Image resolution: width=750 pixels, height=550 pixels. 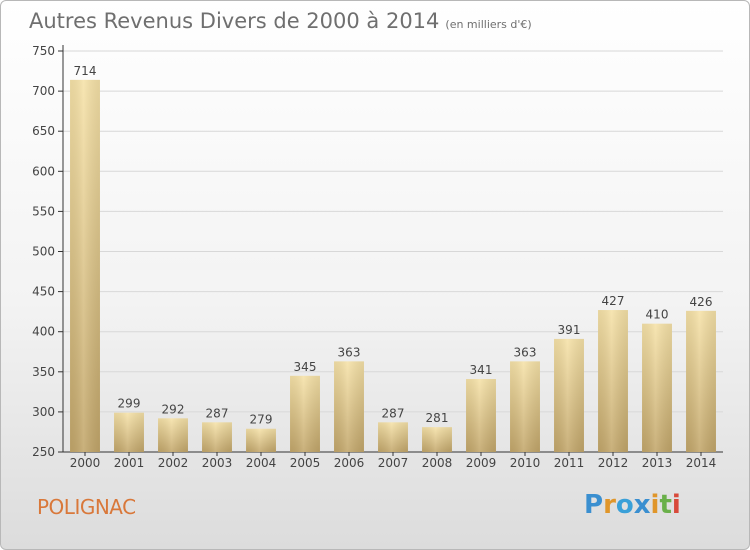 I want to click on logo-letter: o, so click(x=624, y=505).